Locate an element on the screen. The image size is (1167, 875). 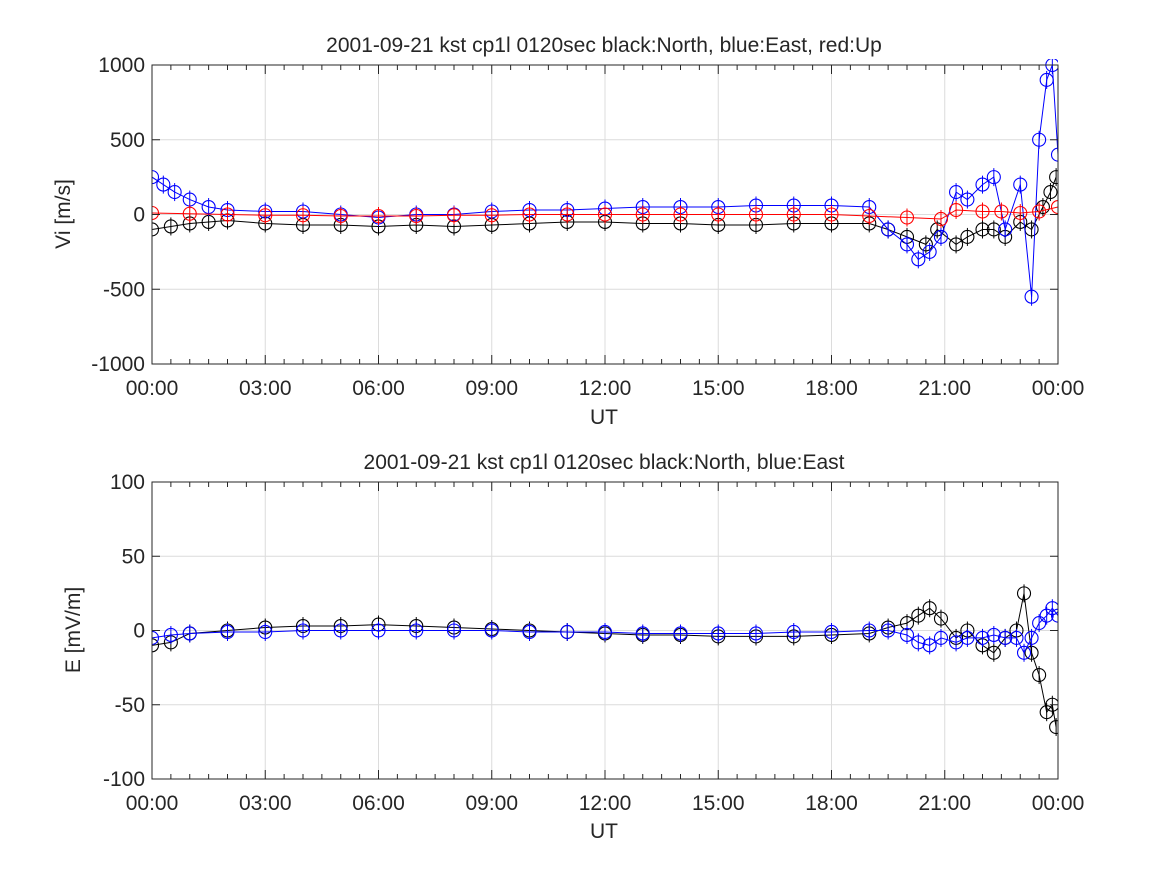
velocity-y-tick-label: 0 is located at coordinates (139, 215).